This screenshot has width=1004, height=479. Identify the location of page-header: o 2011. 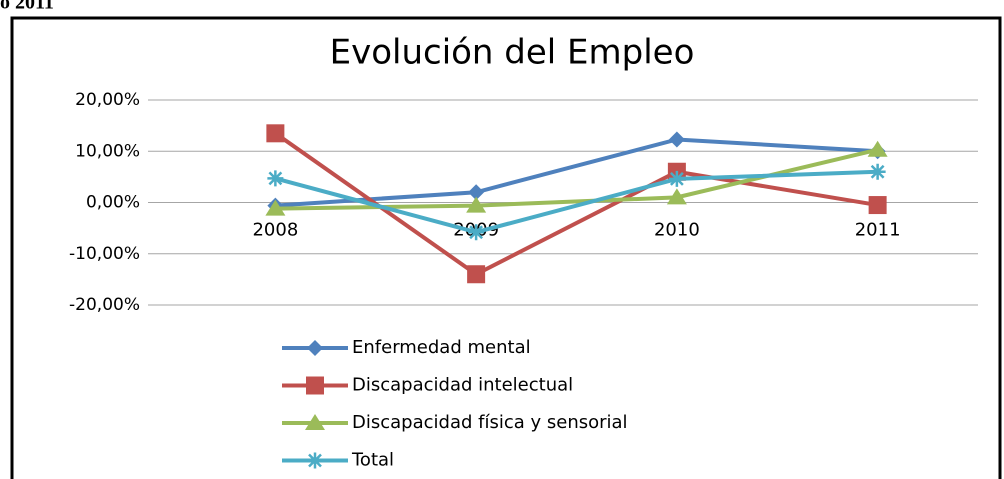
(27, 7).